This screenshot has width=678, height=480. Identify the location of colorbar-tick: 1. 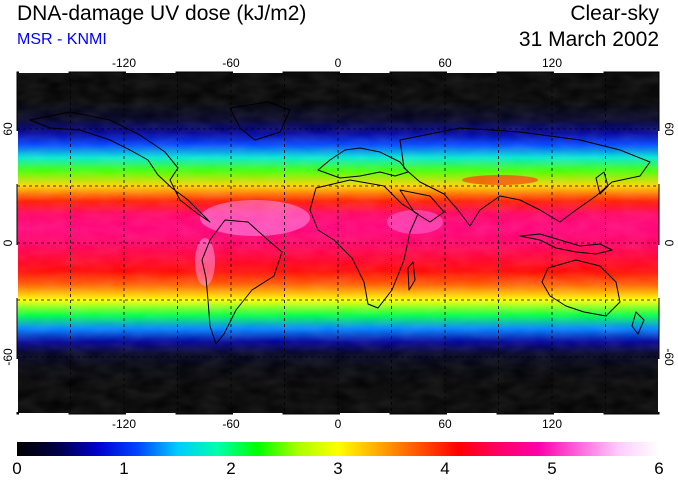
(124, 468).